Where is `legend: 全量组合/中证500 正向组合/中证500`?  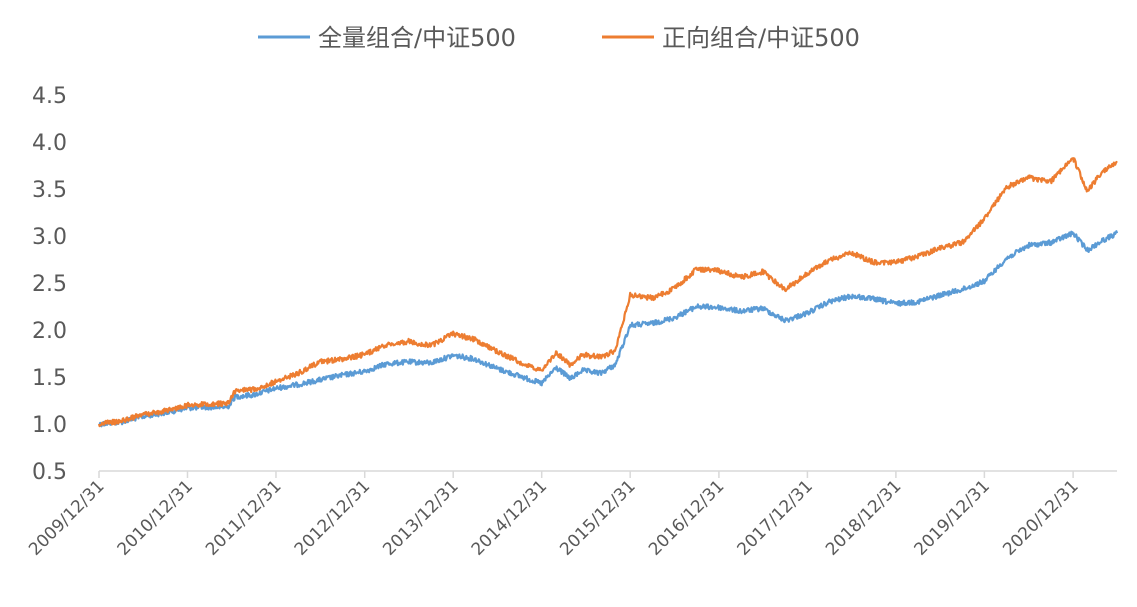 legend: 全量组合/中证500 正向组合/中证500 is located at coordinates (559, 38).